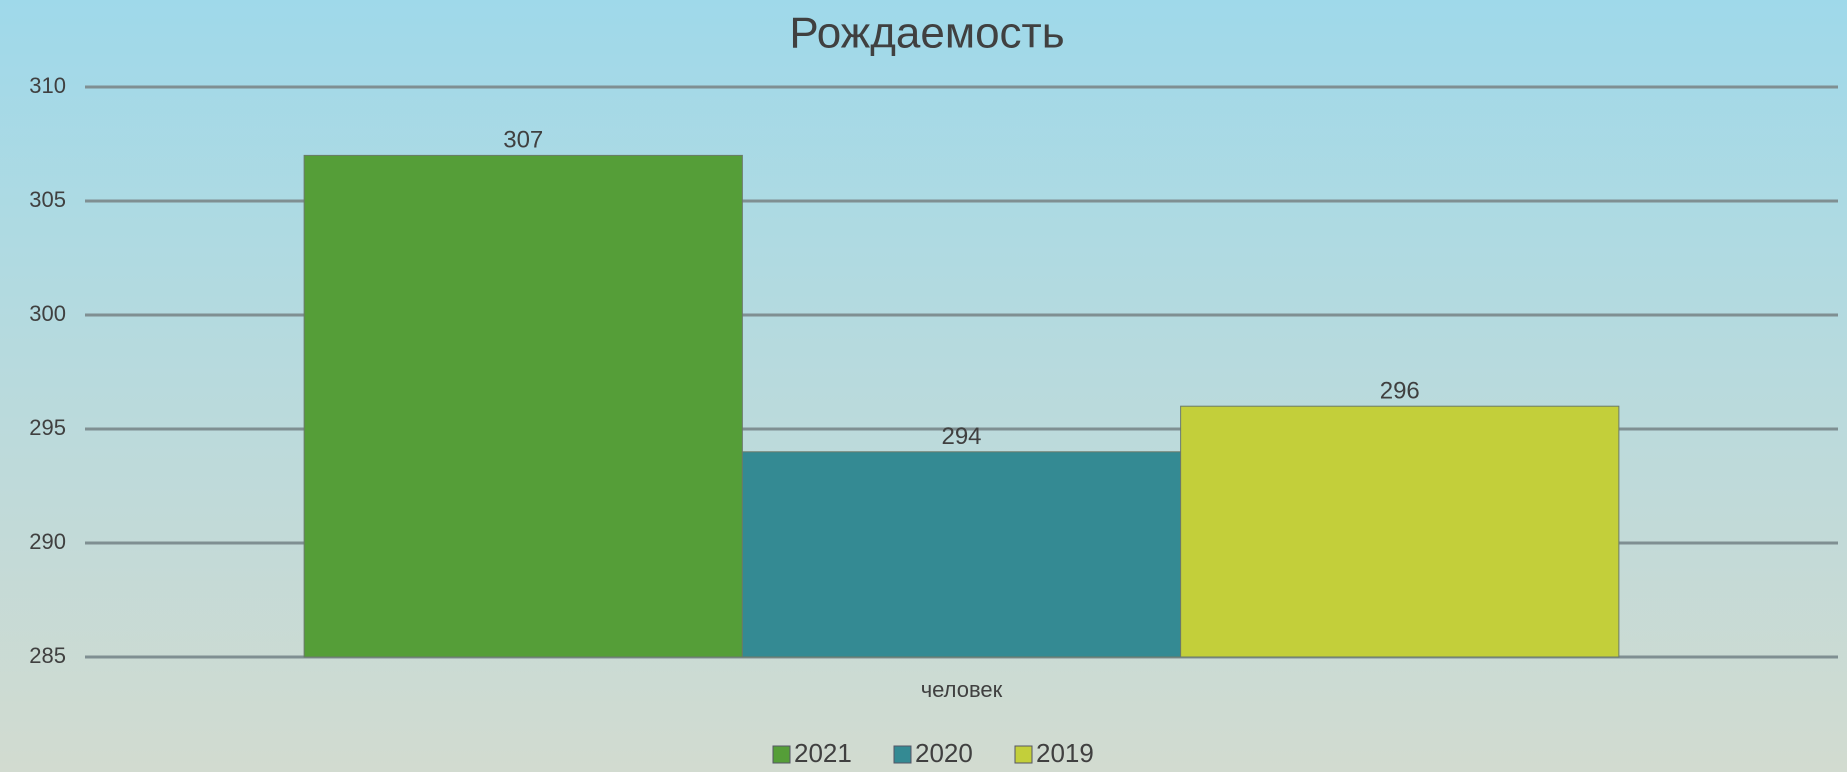 This screenshot has height=772, width=1847. I want to click on y-tick-label: 310, so click(47, 85).